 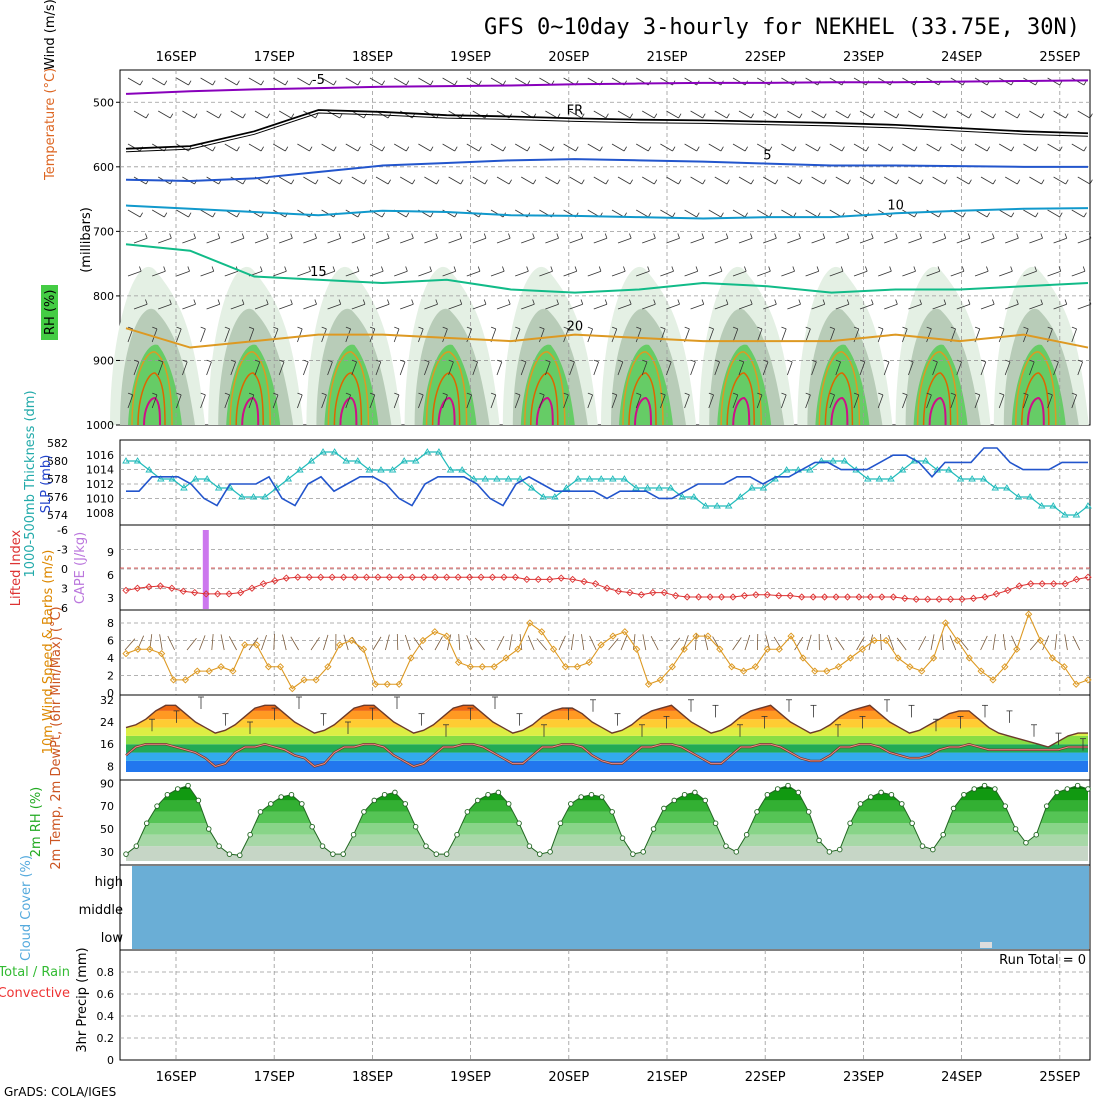 What do you see at coordinates (48, 652) in the screenshot?
I see `wind-10m-axis-label: 10m Wind Speed & Barbs (m/s)` at bounding box center [48, 652].